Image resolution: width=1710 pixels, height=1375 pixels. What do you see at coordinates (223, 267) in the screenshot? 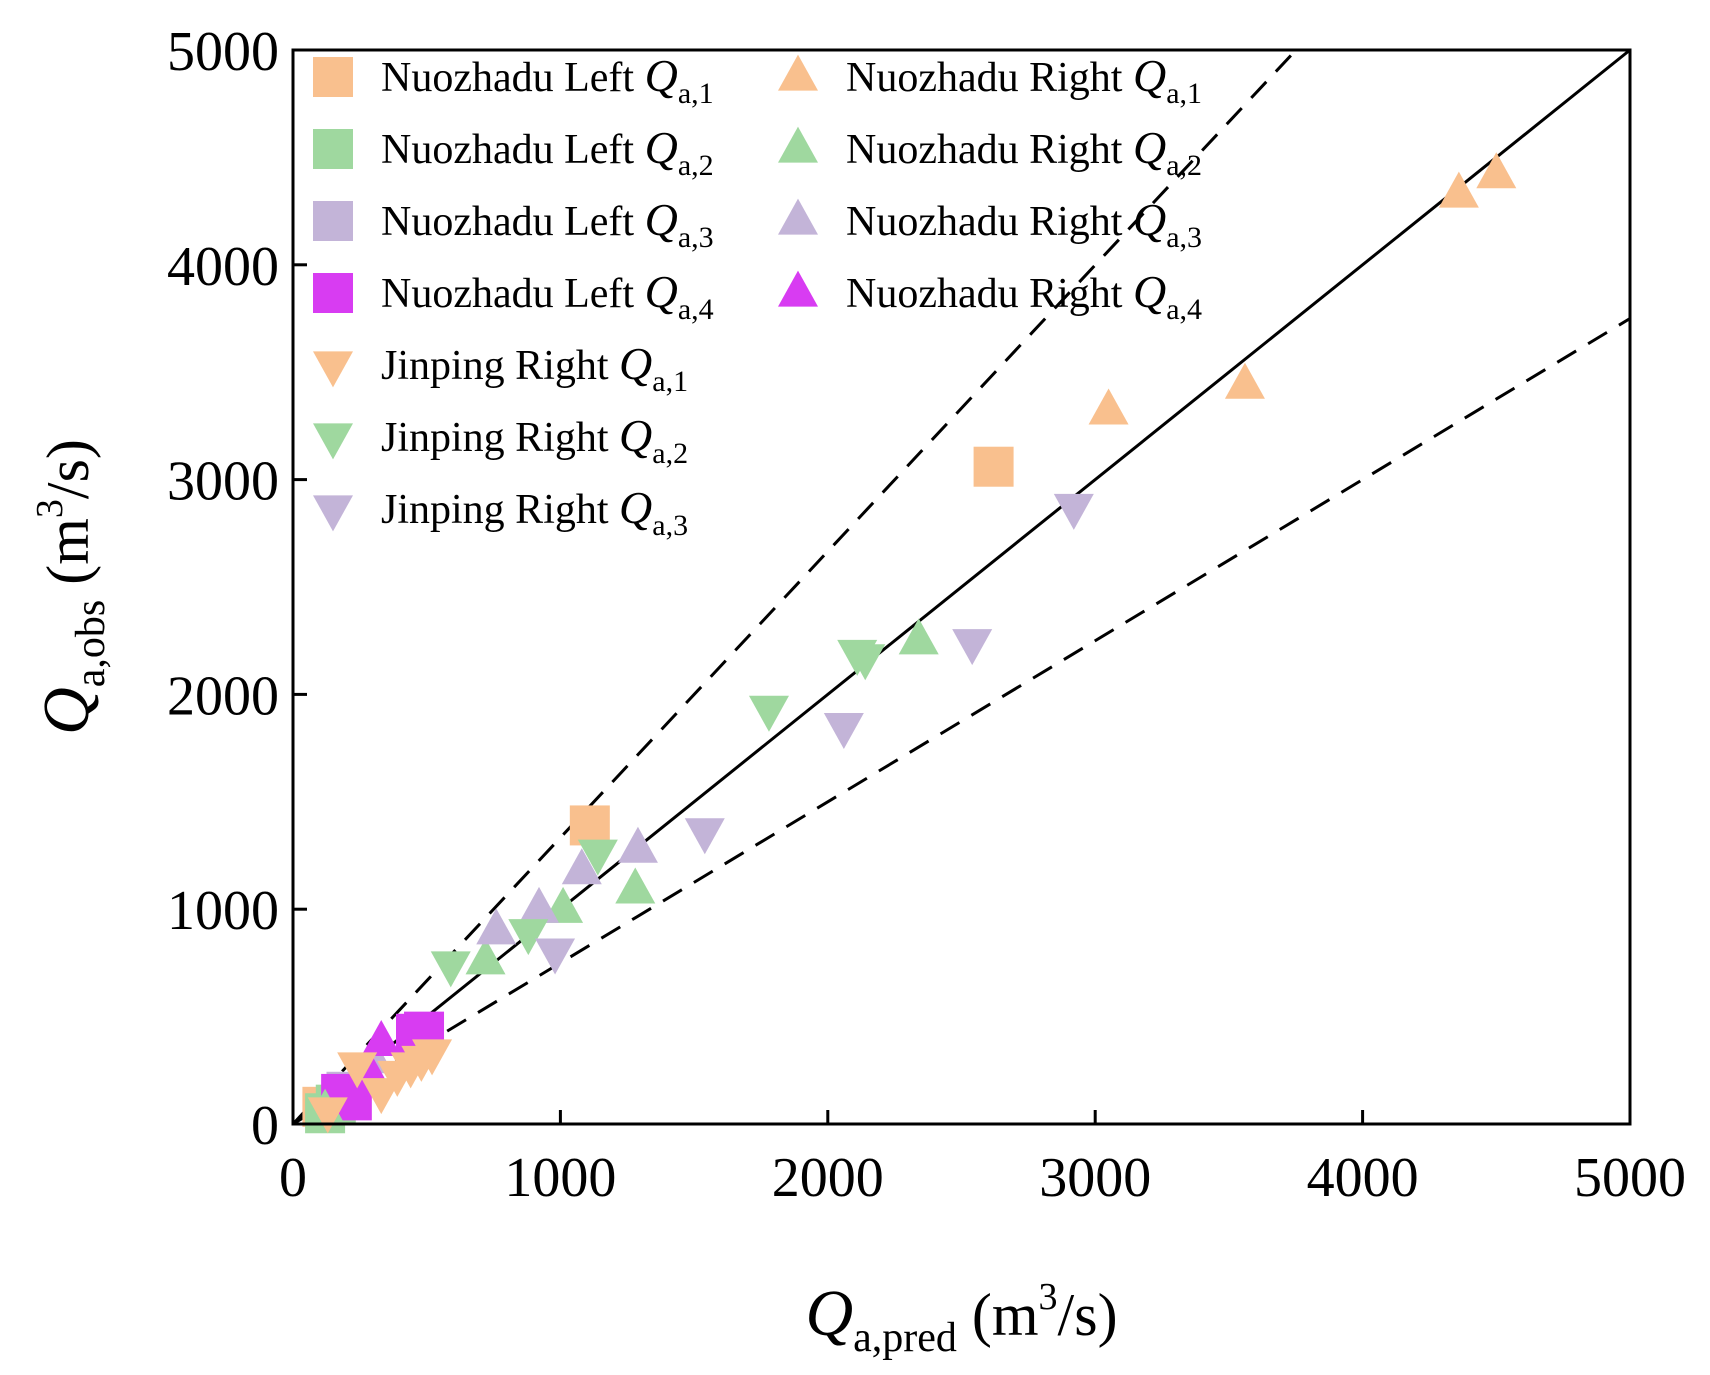
I see `y-tick-label: 4000` at bounding box center [223, 267].